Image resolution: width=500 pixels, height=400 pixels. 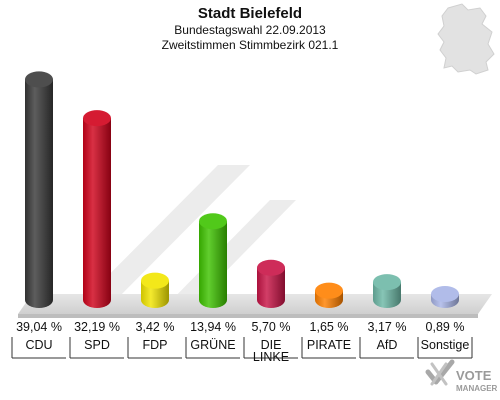 What do you see at coordinates (271, 357) in the screenshot?
I see `category-label: LINKE` at bounding box center [271, 357].